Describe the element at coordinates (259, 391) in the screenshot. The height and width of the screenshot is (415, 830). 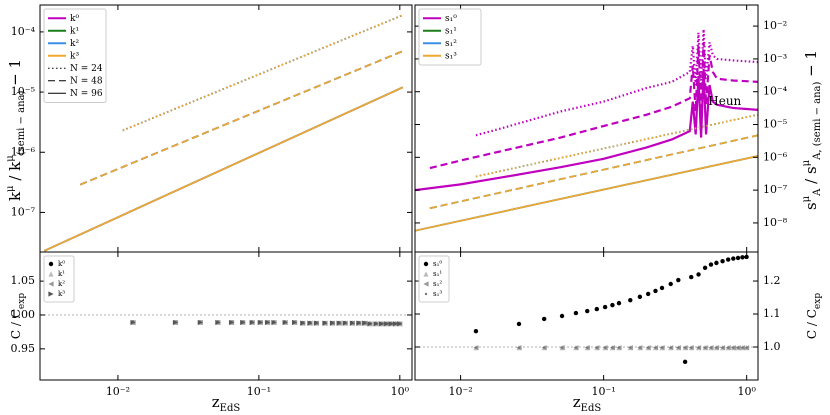
I see `x-tick-label: 10⁻¹` at that location.